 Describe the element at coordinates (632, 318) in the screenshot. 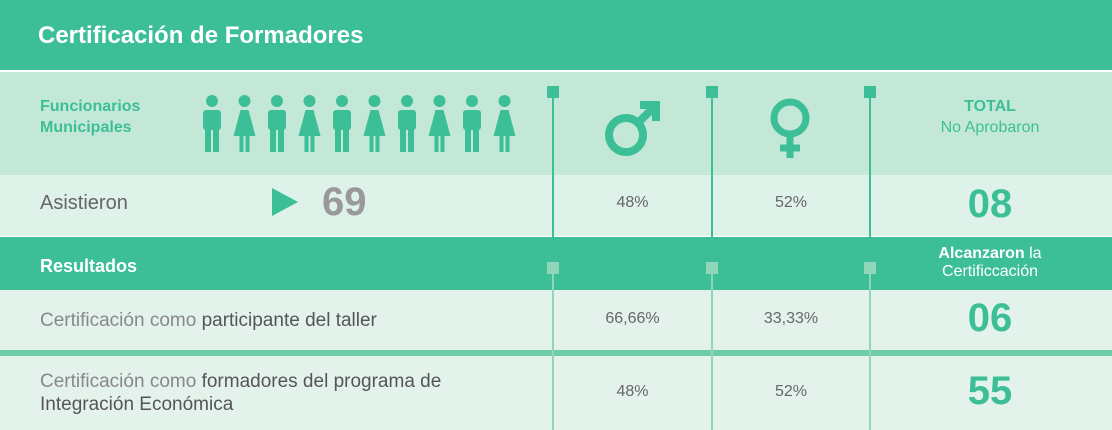

I see `male-pct: 66,66%` at that location.